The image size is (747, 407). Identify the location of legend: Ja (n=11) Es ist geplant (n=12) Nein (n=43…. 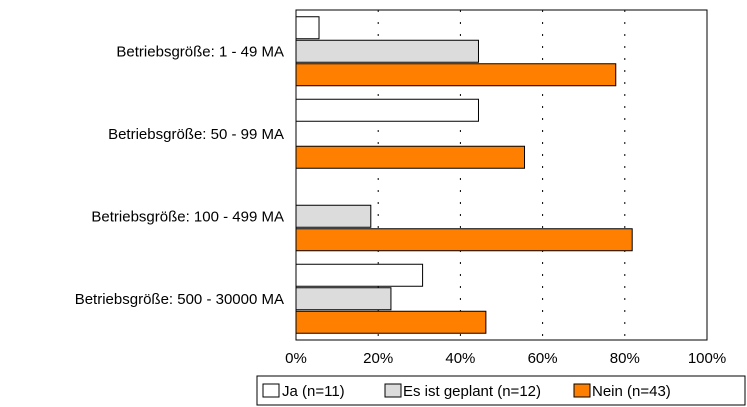
(501, 390).